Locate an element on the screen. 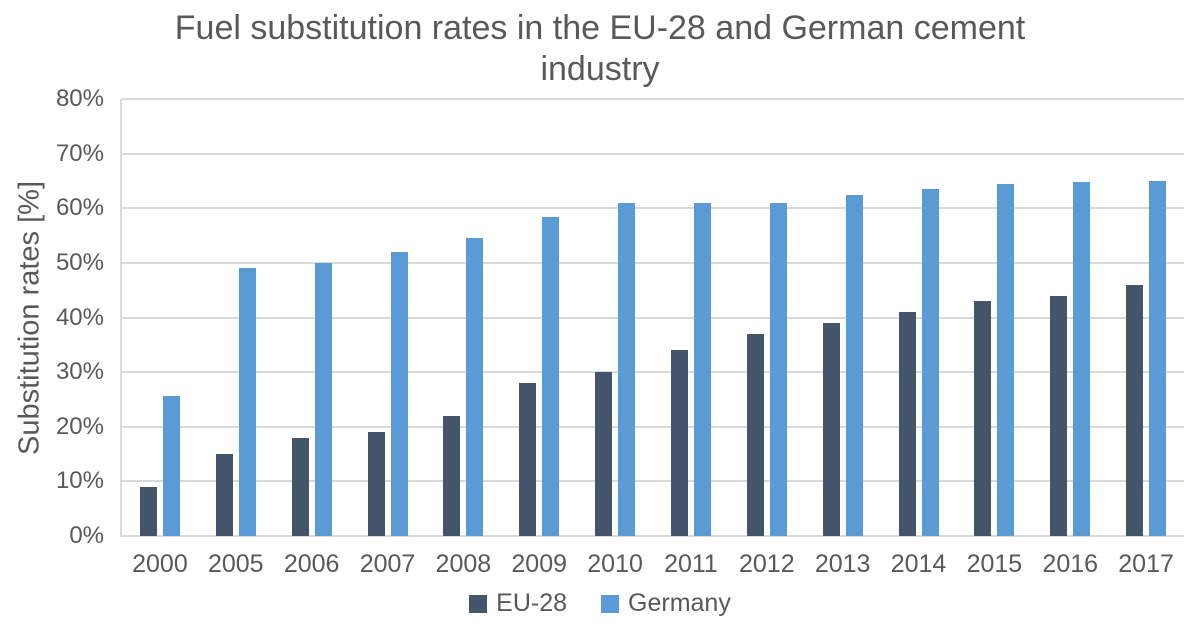 The width and height of the screenshot is (1200, 630). x-tick-label-2014: 2014 is located at coordinates (918, 564).